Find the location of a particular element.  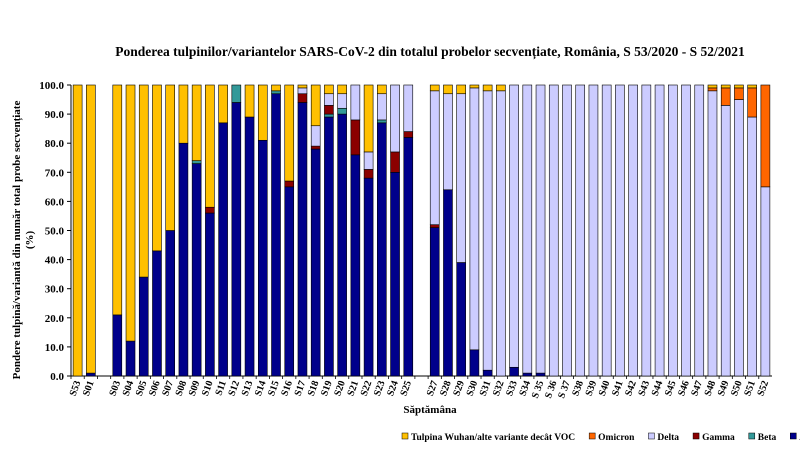

x-tick-label: S06 is located at coordinates (155, 388).